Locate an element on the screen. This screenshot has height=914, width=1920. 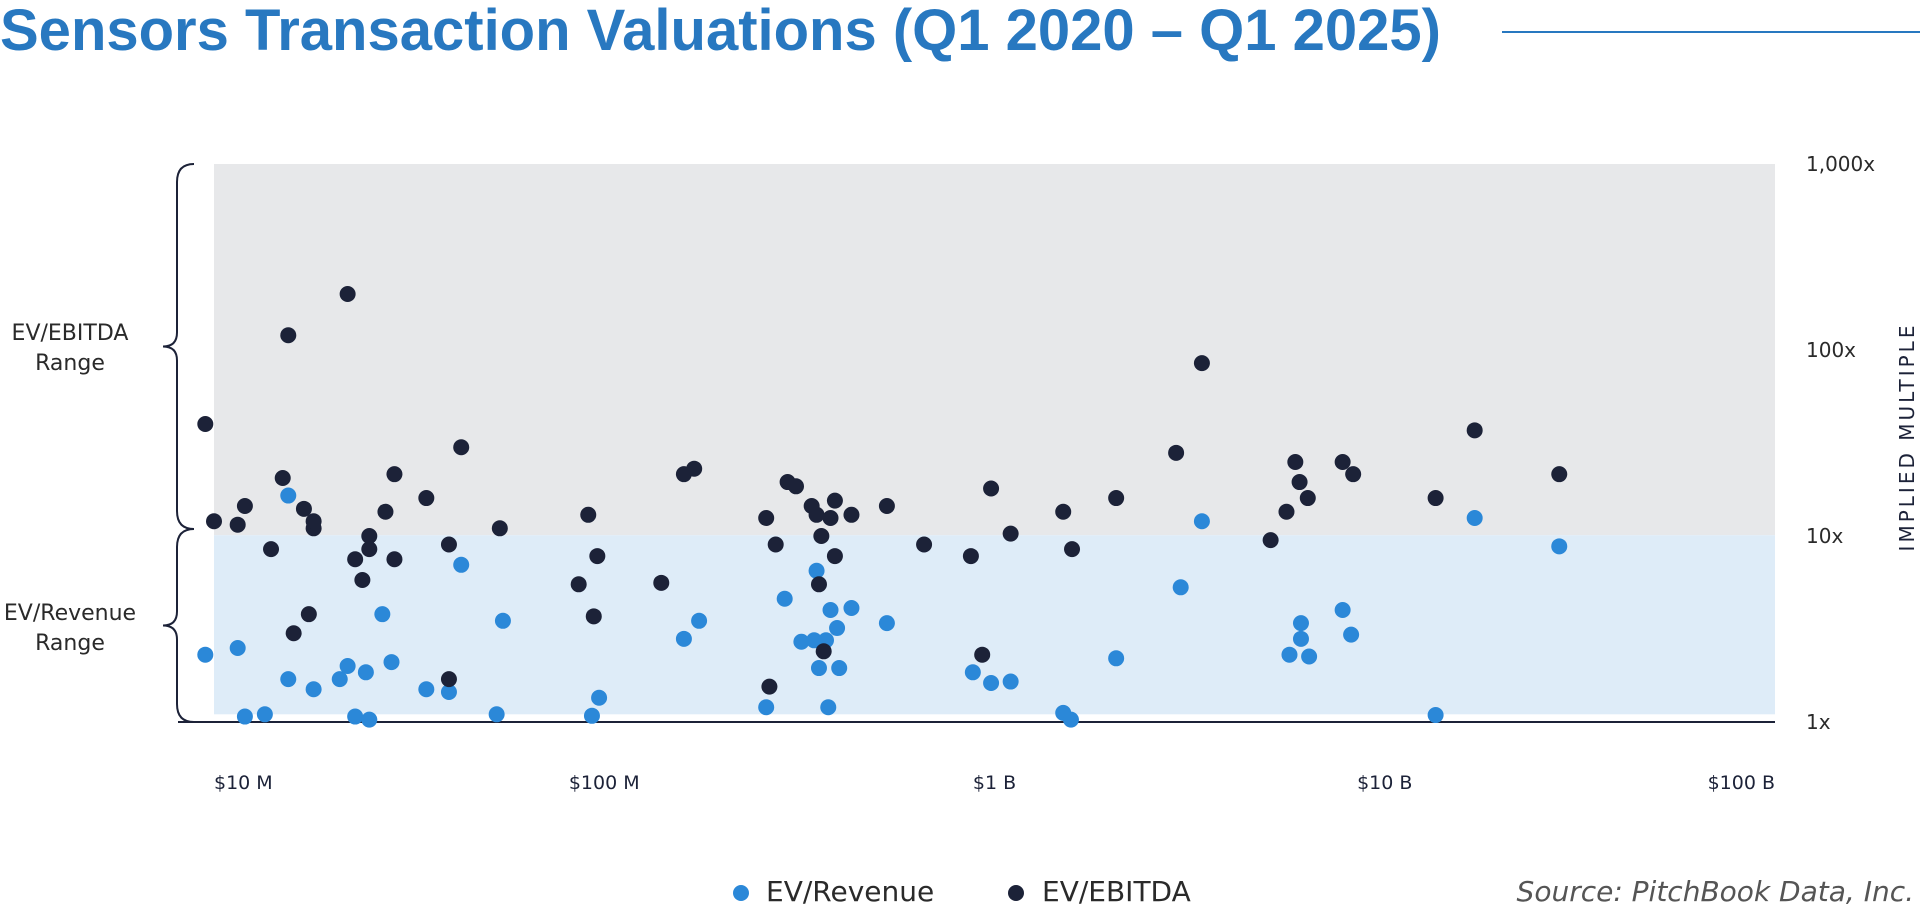
ev-revenue-brace is located at coordinates (178, 625).